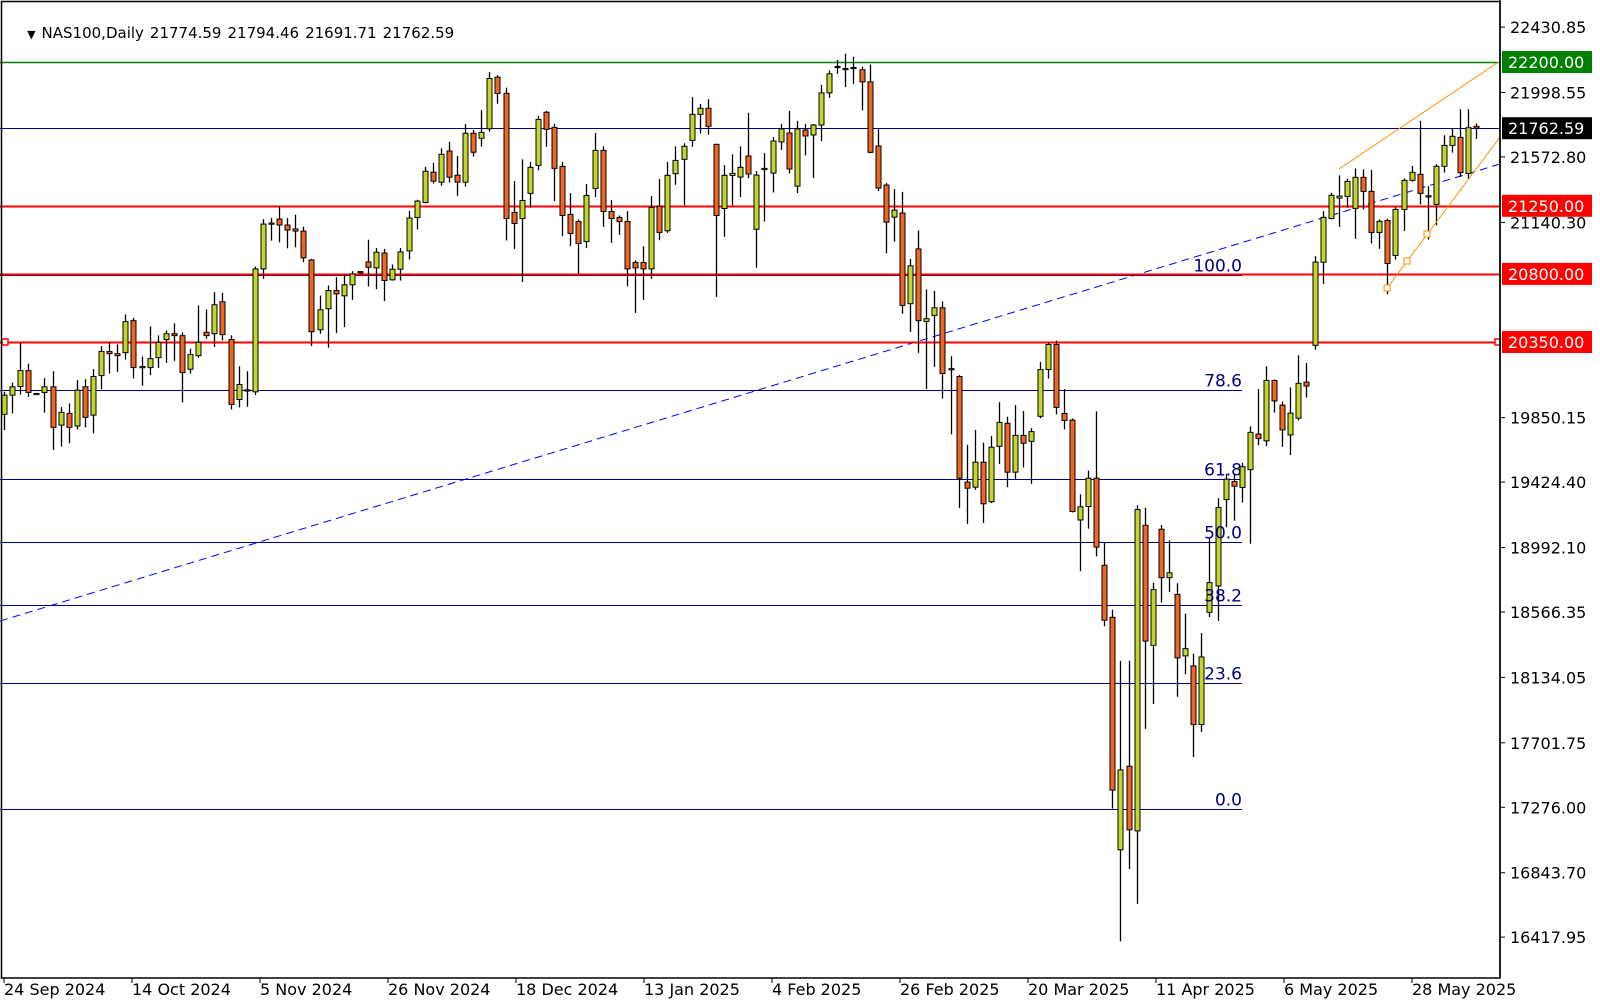  Describe the element at coordinates (1548, 222) in the screenshot. I see `price-tick-label: 21140.30` at that location.